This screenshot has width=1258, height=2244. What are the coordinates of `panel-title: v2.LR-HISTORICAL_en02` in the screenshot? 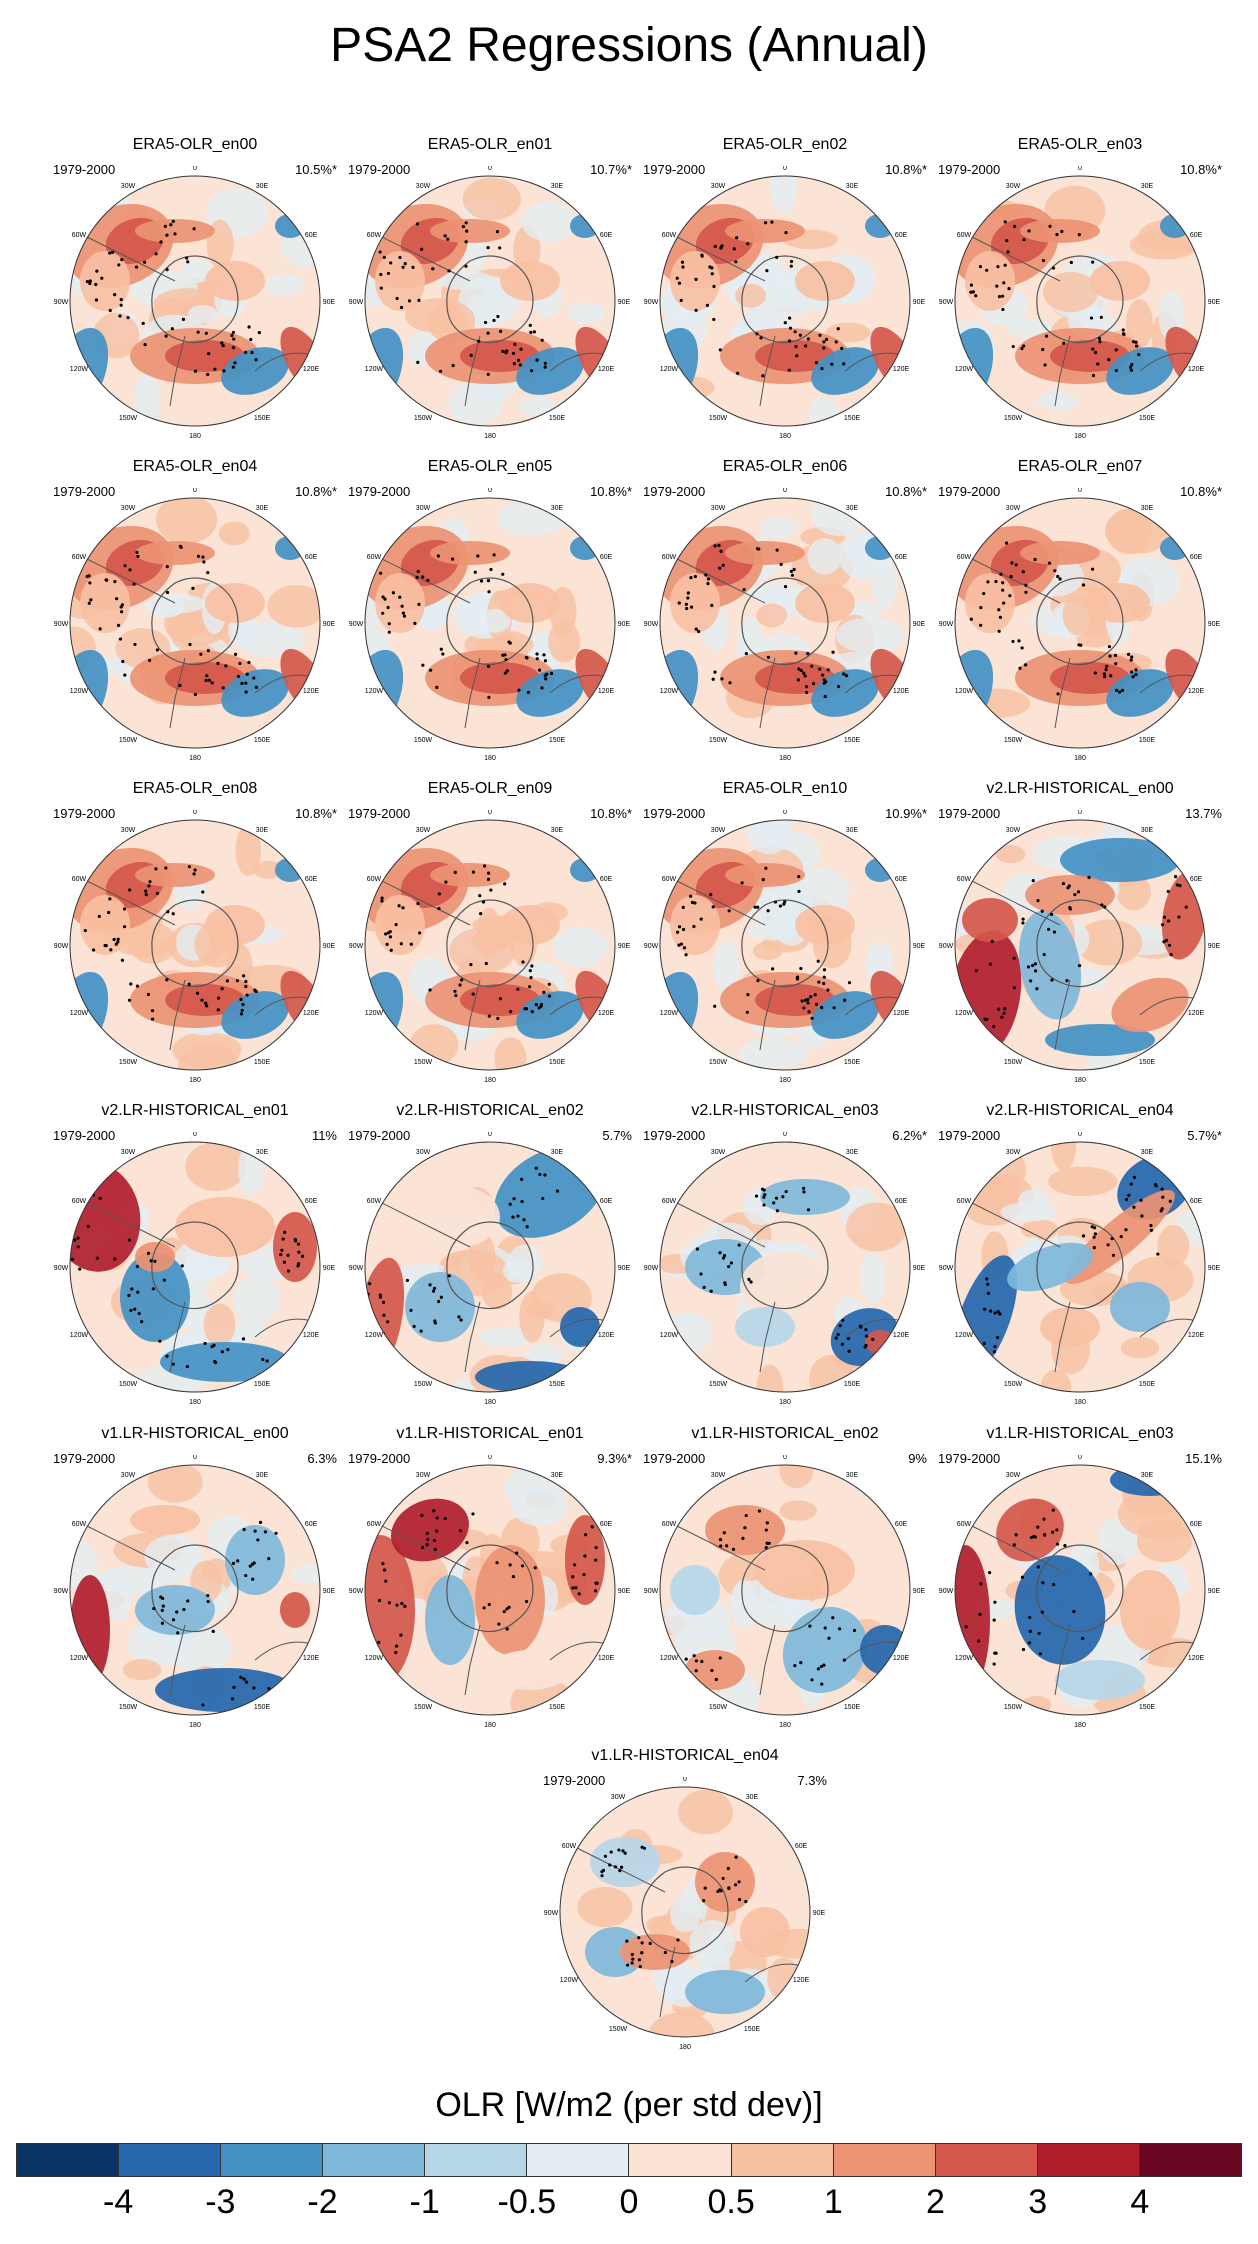 It's located at (490, 1110).